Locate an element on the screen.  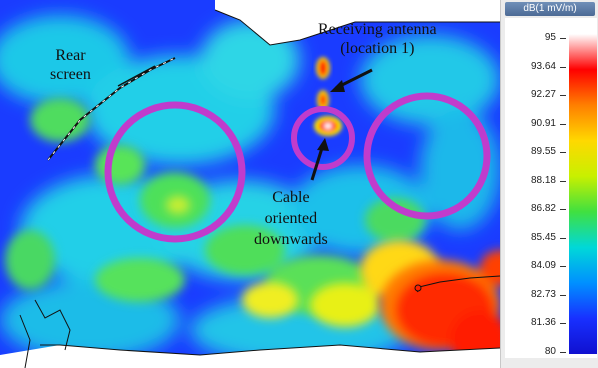
colorbar-tick-label: 93.64 is located at coordinates (543, 66).